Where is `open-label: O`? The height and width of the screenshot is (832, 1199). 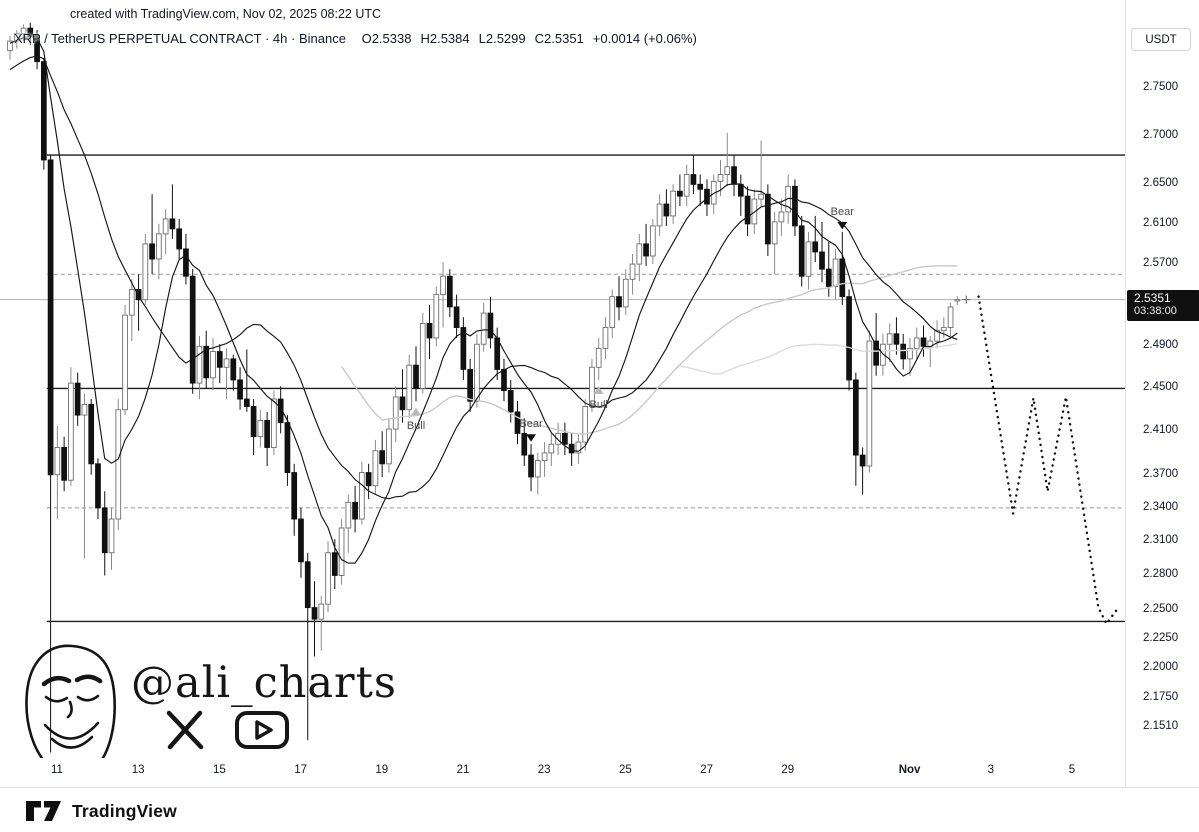 open-label: O is located at coordinates (366, 38).